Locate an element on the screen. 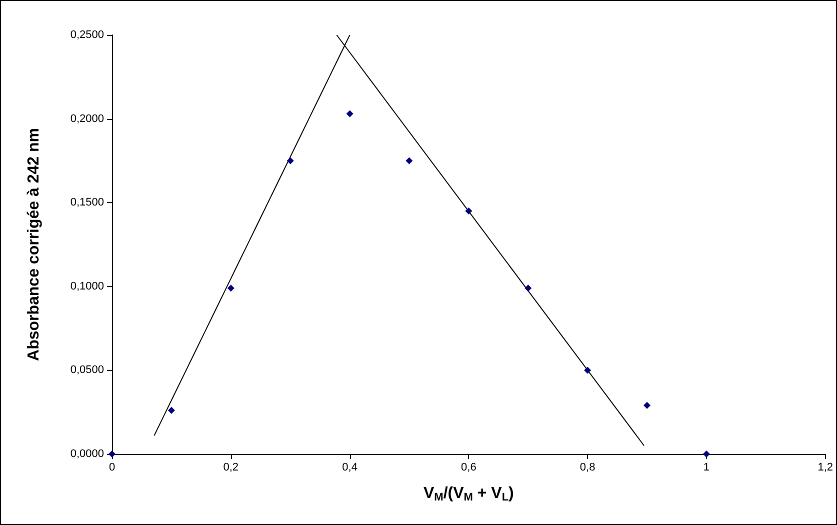 The width and height of the screenshot is (837, 525). x-tick-label: 0,8 is located at coordinates (588, 468).